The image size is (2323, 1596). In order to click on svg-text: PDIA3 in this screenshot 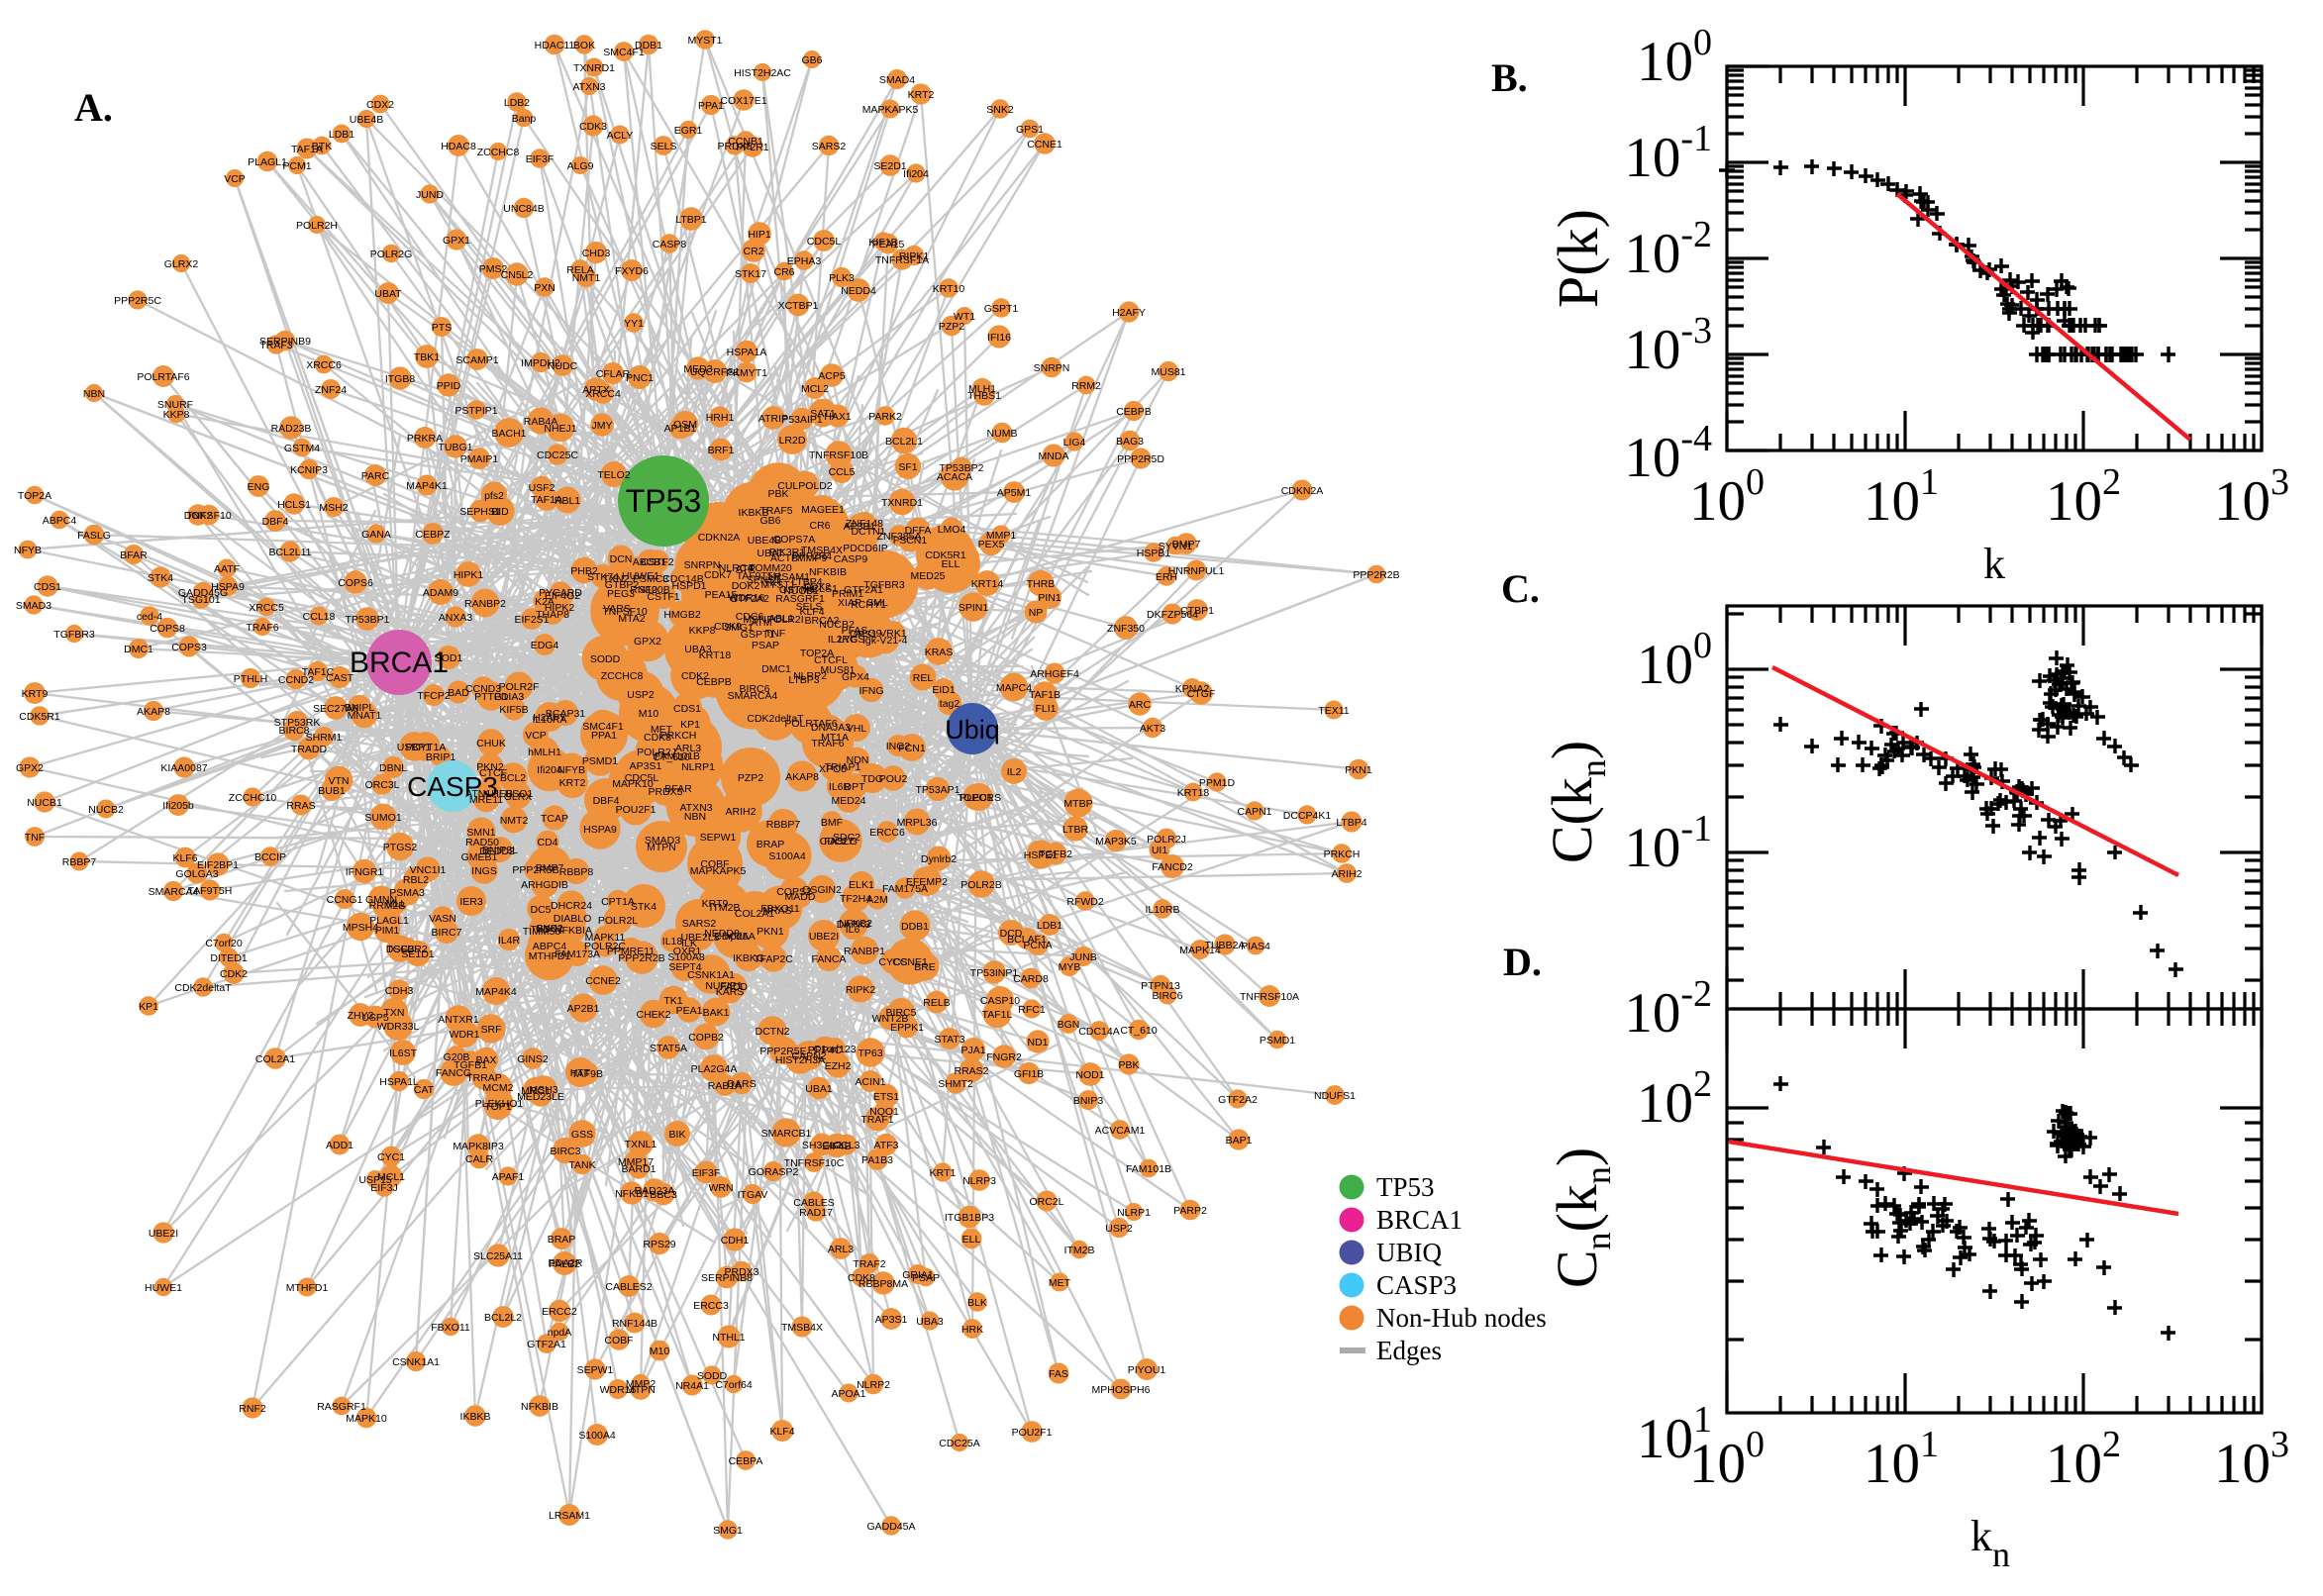, I will do `click(510, 697)`.